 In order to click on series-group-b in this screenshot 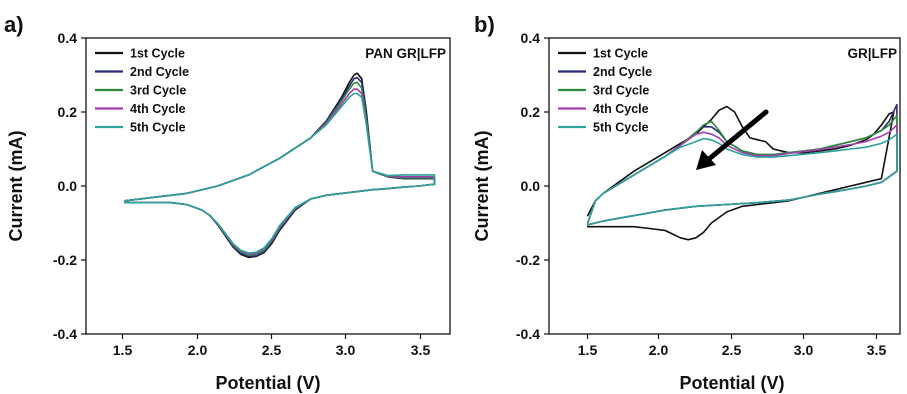, I will do `click(742, 172)`.